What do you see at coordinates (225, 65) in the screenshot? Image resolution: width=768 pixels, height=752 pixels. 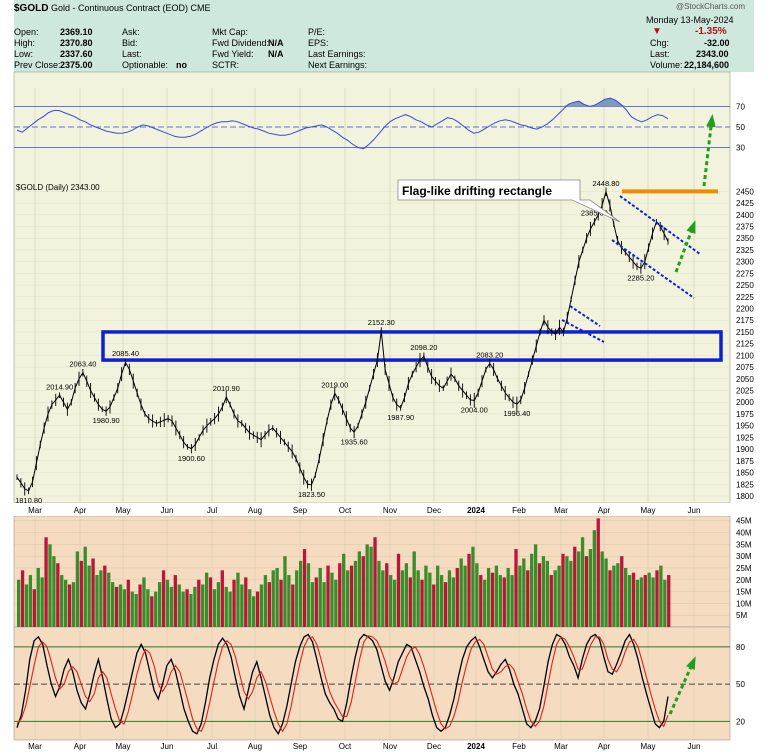 I see `sctr-label: SCTR:` at bounding box center [225, 65].